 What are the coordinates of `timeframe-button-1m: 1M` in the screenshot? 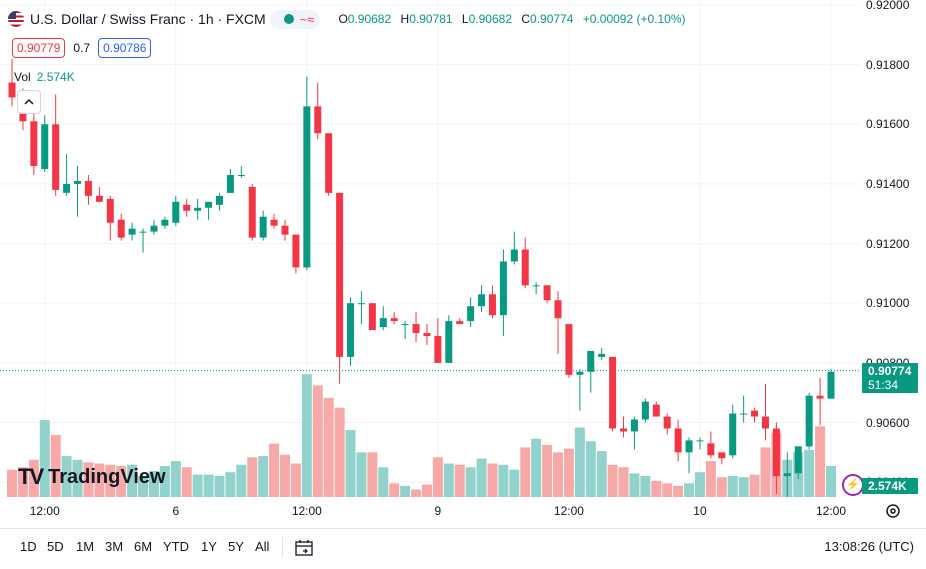 It's located at (85, 546).